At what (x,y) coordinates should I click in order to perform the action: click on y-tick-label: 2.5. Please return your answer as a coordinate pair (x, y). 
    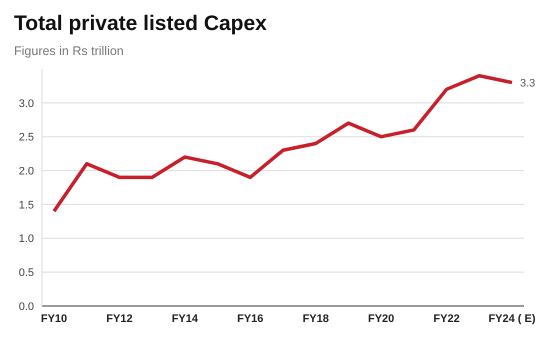
    Looking at the image, I should click on (26, 138).